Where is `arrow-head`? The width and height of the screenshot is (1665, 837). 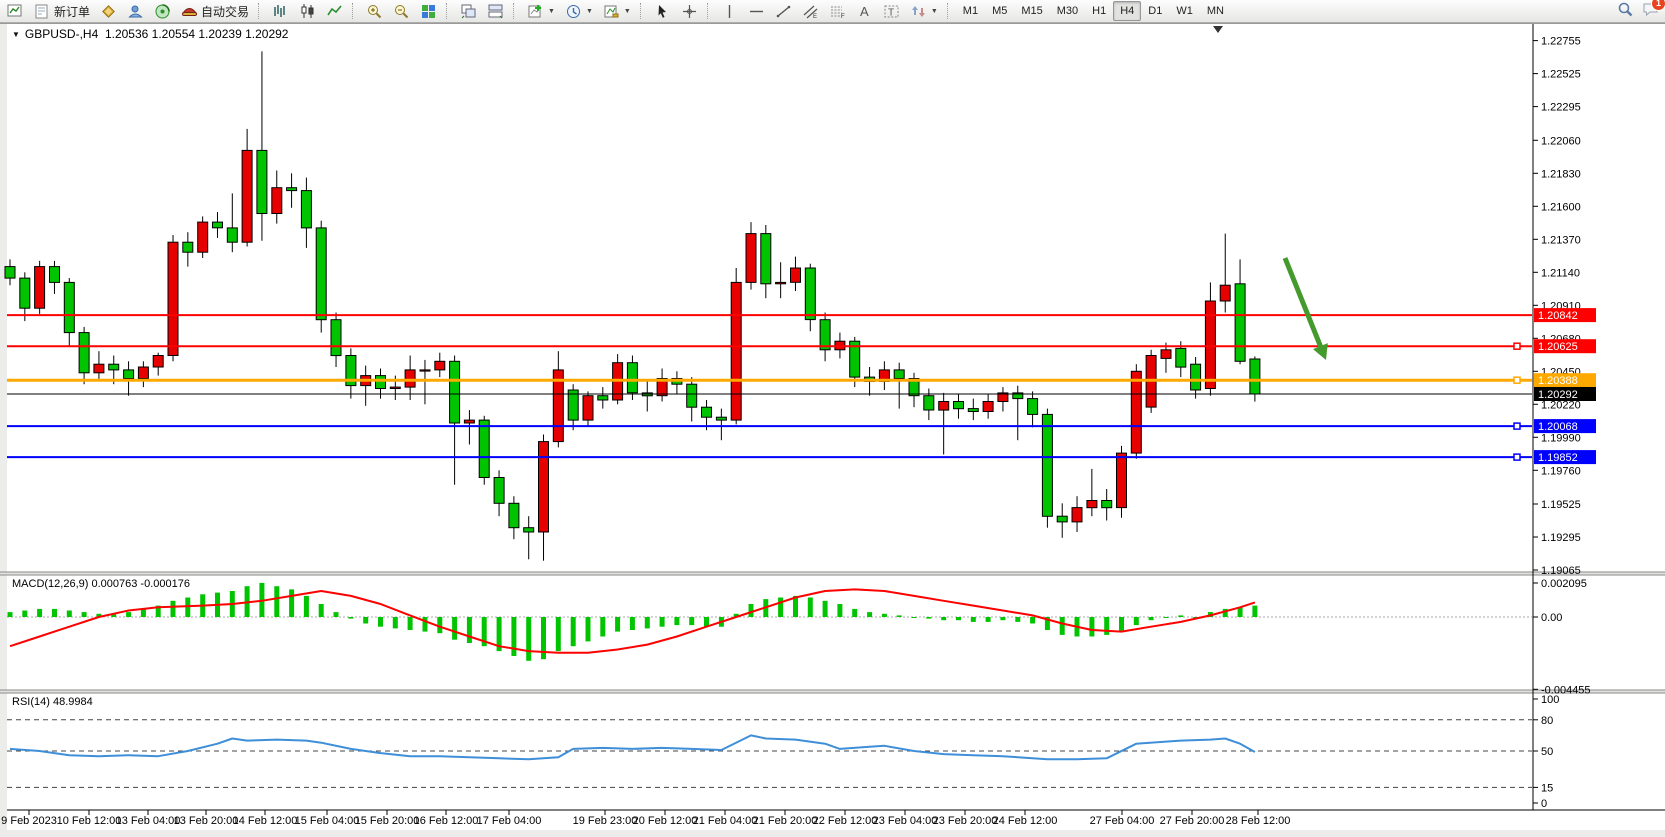 arrow-head is located at coordinates (1320, 351).